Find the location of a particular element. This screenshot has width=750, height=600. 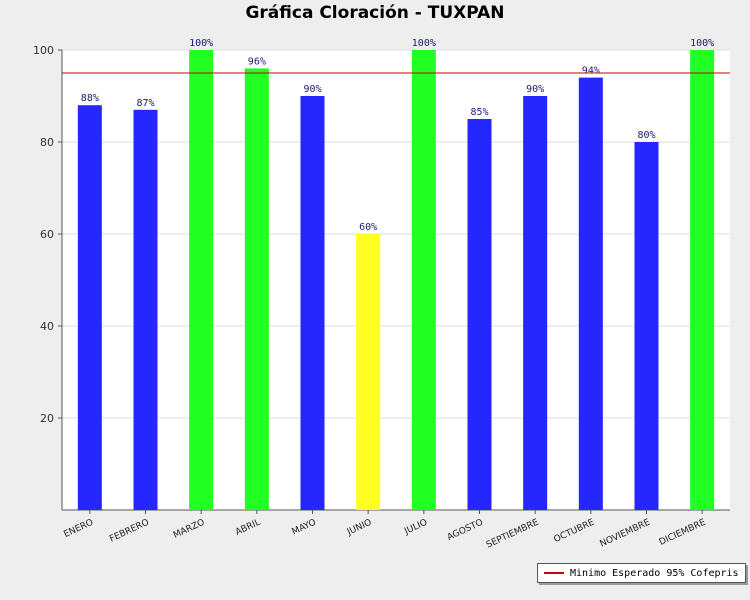

x-tick-label: MAYO is located at coordinates (304, 528).